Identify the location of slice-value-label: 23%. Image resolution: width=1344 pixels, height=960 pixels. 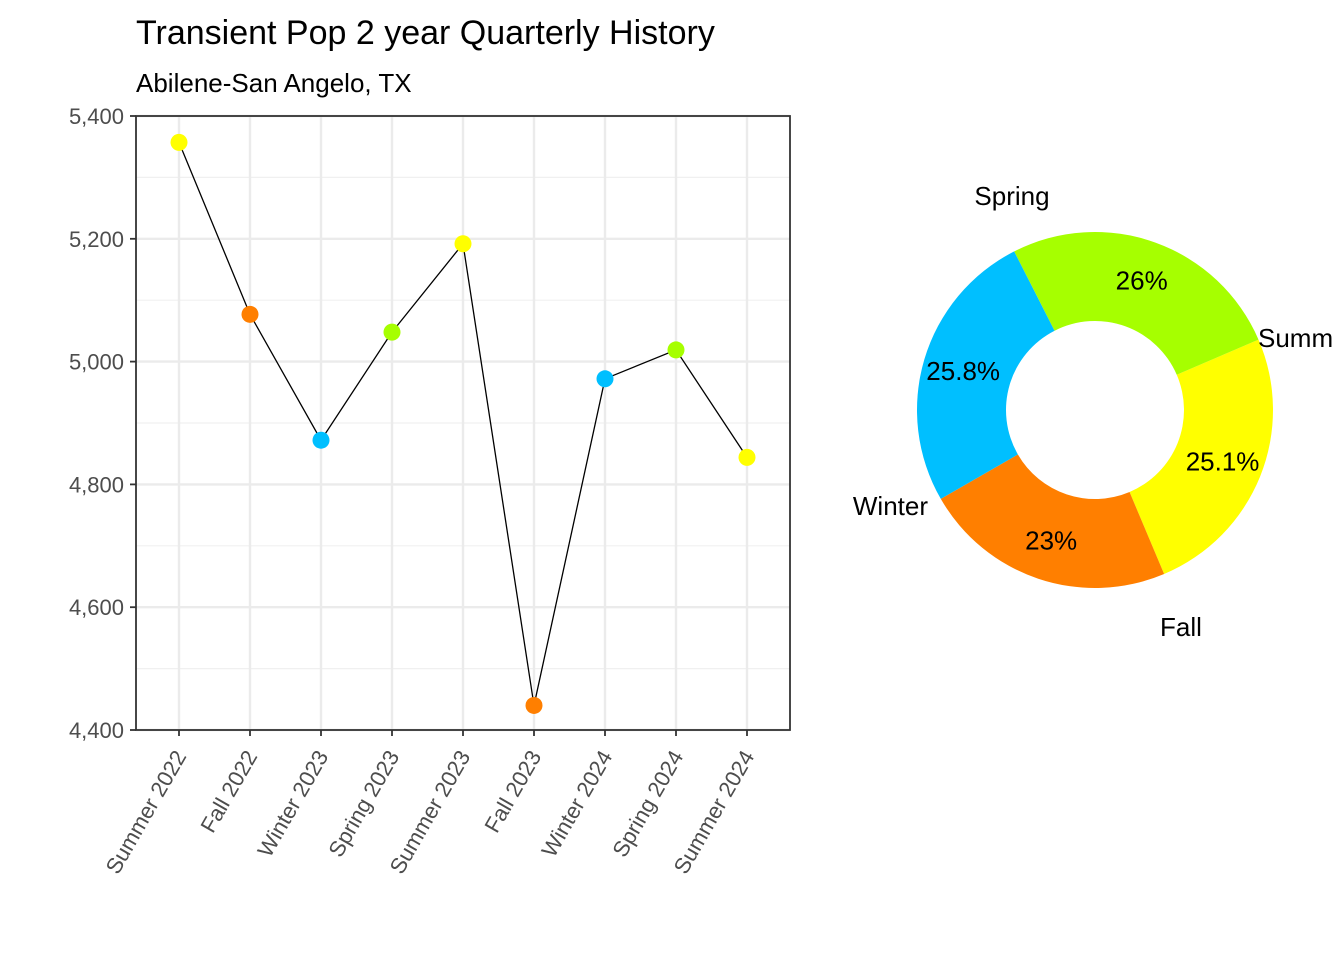
(1051, 540).